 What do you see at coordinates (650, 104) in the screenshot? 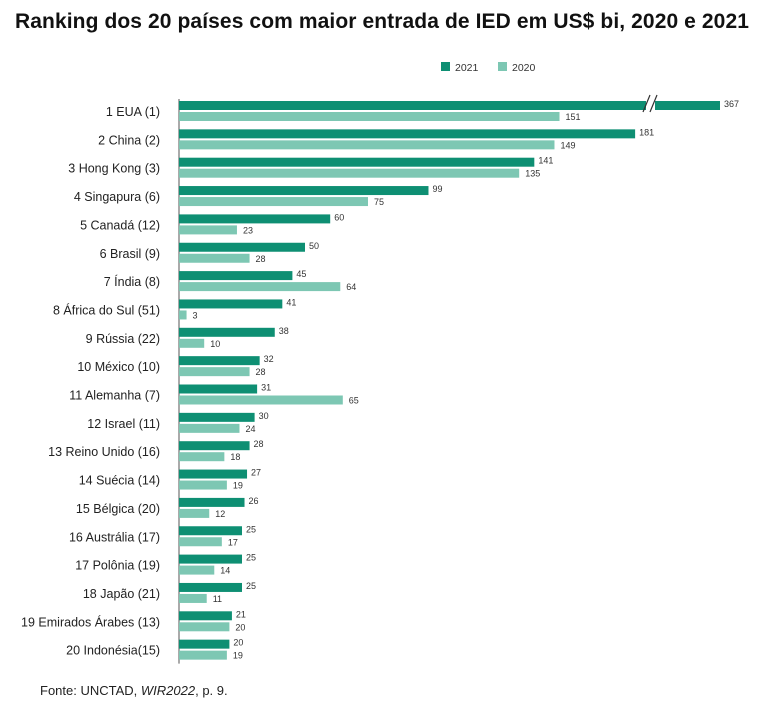
I see `axis-break-gap` at bounding box center [650, 104].